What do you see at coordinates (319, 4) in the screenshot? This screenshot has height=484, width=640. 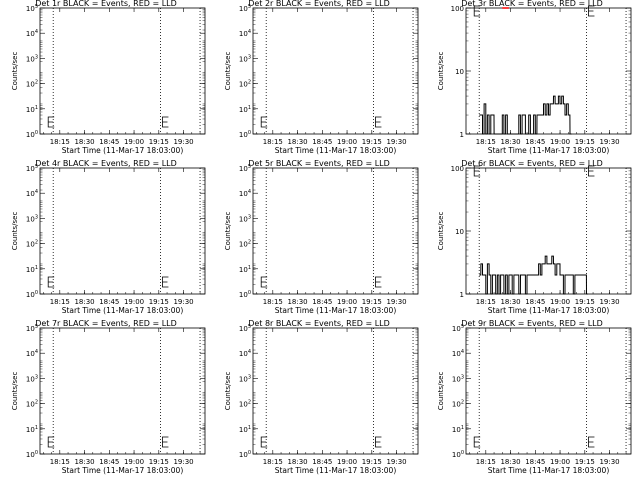 I see `panel-title: Det 2r BLACK = Events, RED = LLD` at bounding box center [319, 4].